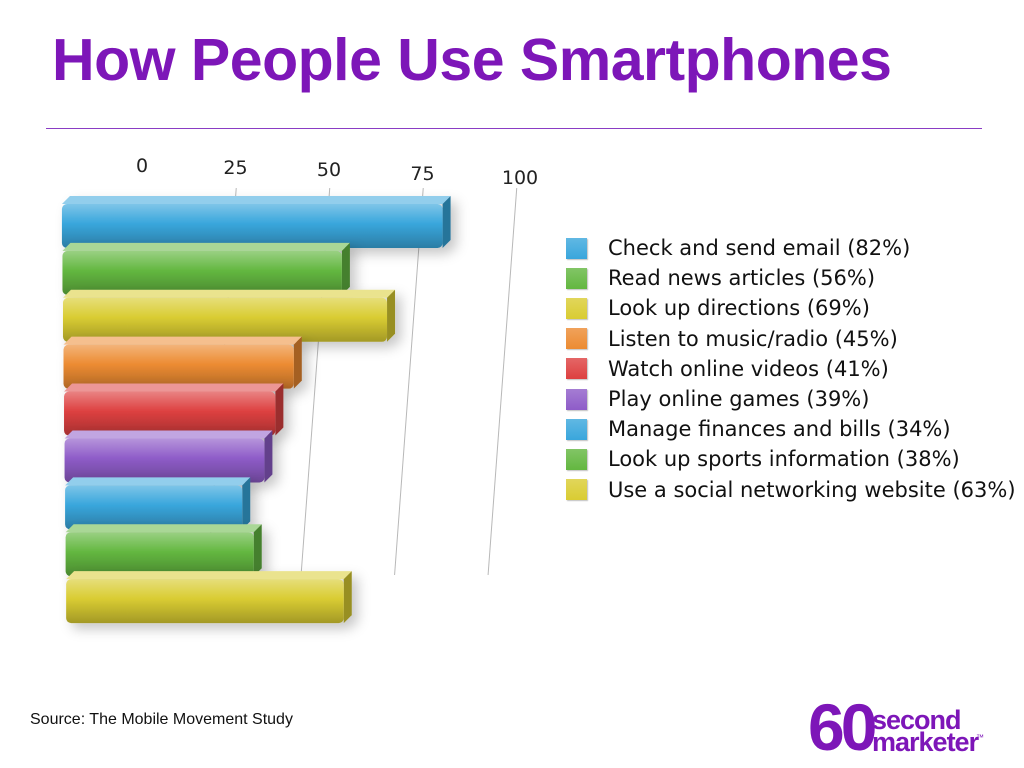  Describe the element at coordinates (759, 248) in the screenshot. I see `legend-label: Check and send email (82%)` at that location.